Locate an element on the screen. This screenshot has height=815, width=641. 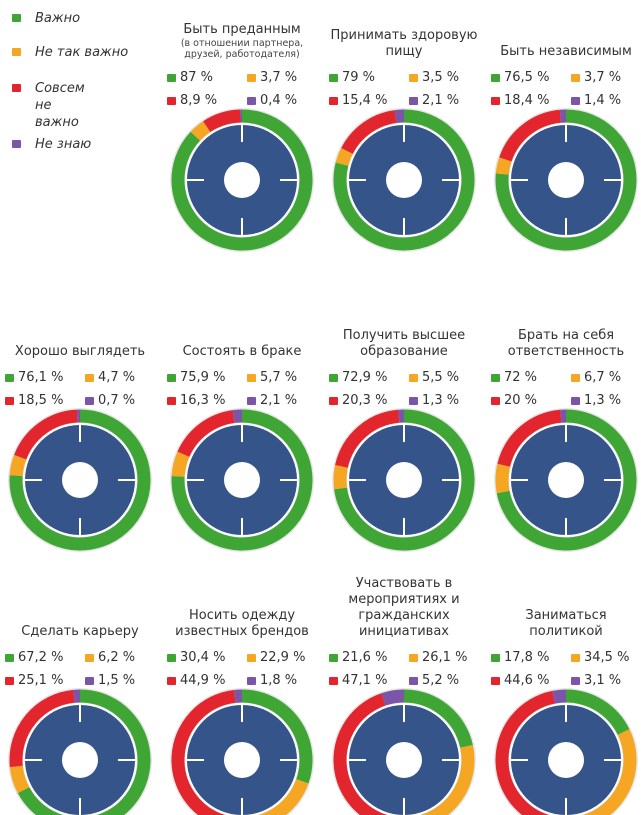
value-item: 22,9 % is located at coordinates (276, 657).